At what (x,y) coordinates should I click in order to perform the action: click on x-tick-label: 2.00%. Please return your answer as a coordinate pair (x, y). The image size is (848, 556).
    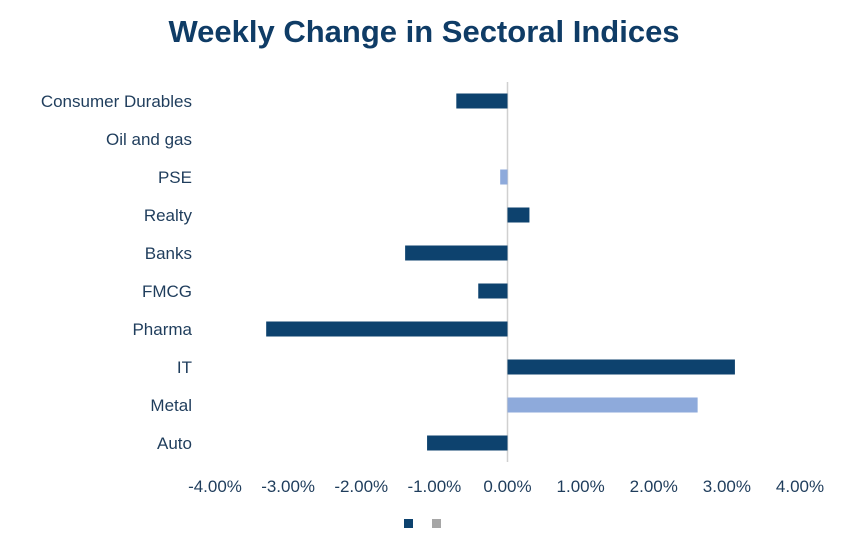
    Looking at the image, I should click on (654, 486).